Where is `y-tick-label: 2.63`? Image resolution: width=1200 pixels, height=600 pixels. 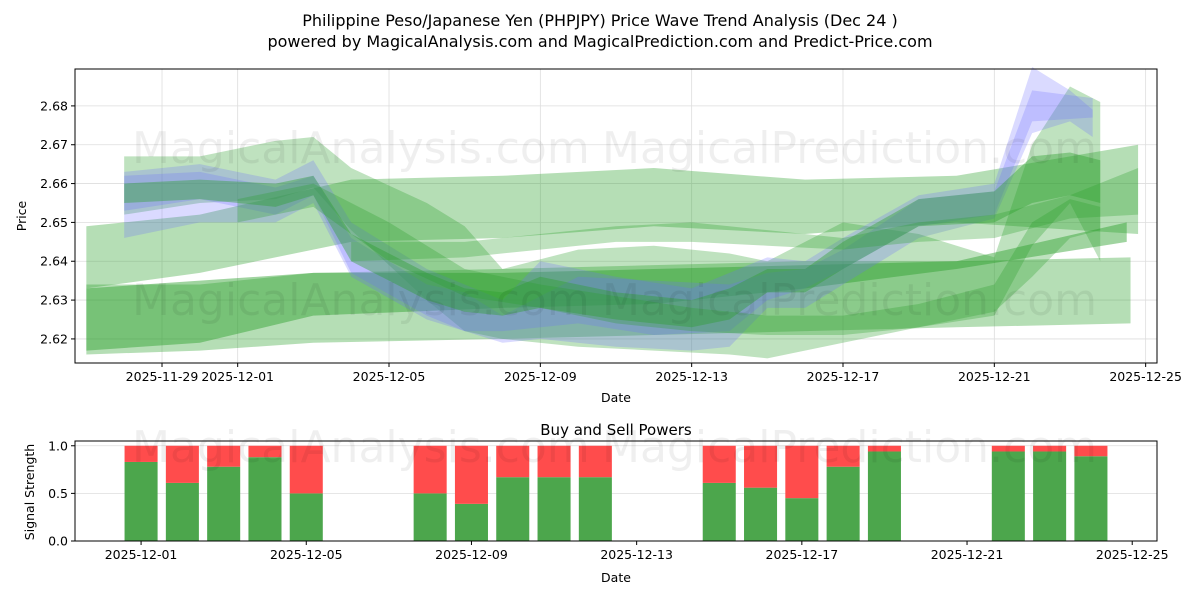 y-tick-label: 2.63 is located at coordinates (54, 300).